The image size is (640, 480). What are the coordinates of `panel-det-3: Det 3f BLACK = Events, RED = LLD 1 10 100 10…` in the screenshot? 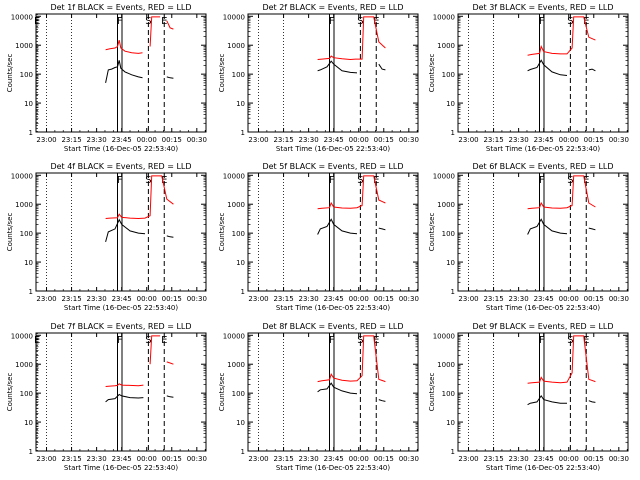 It's located at (528, 78).